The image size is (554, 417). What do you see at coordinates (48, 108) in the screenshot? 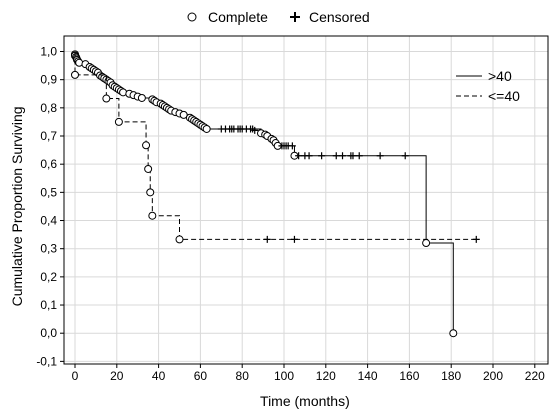
I see `y-tick-label: 0,8` at bounding box center [48, 108].